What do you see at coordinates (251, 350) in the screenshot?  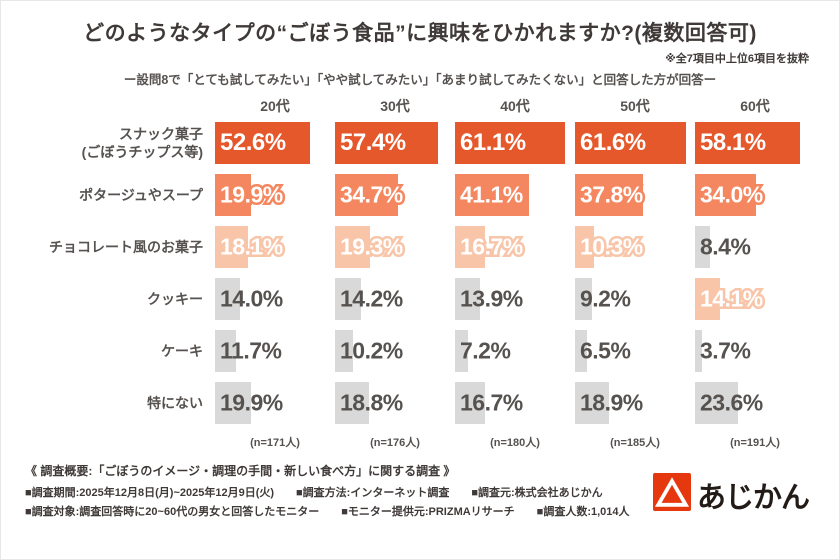 I see `value-label: 11.7%` at bounding box center [251, 350].